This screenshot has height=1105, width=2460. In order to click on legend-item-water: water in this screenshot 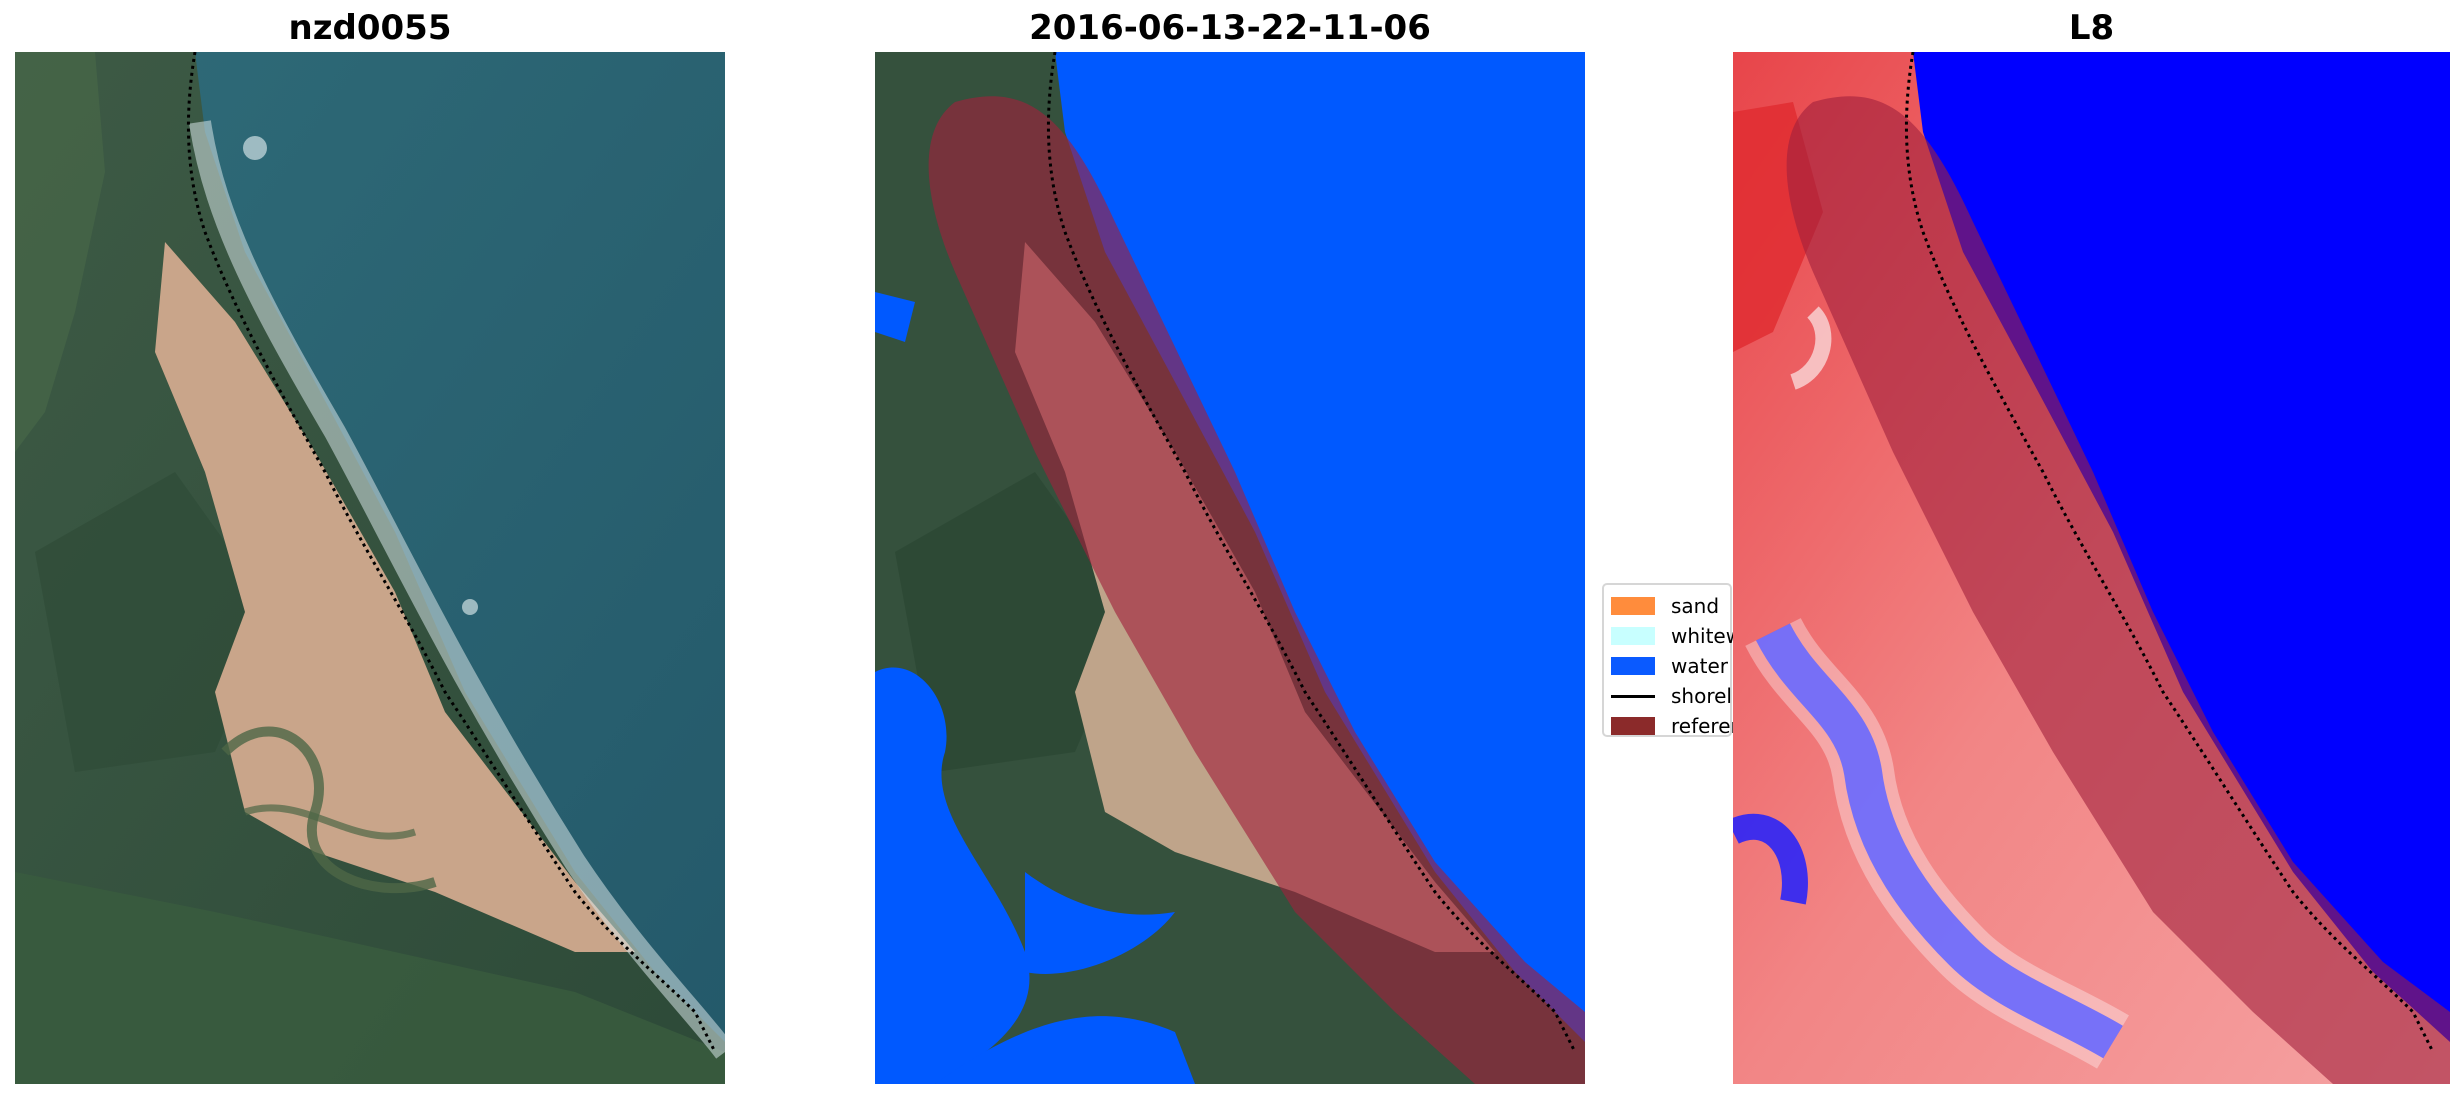, I will do `click(1670, 666)`.